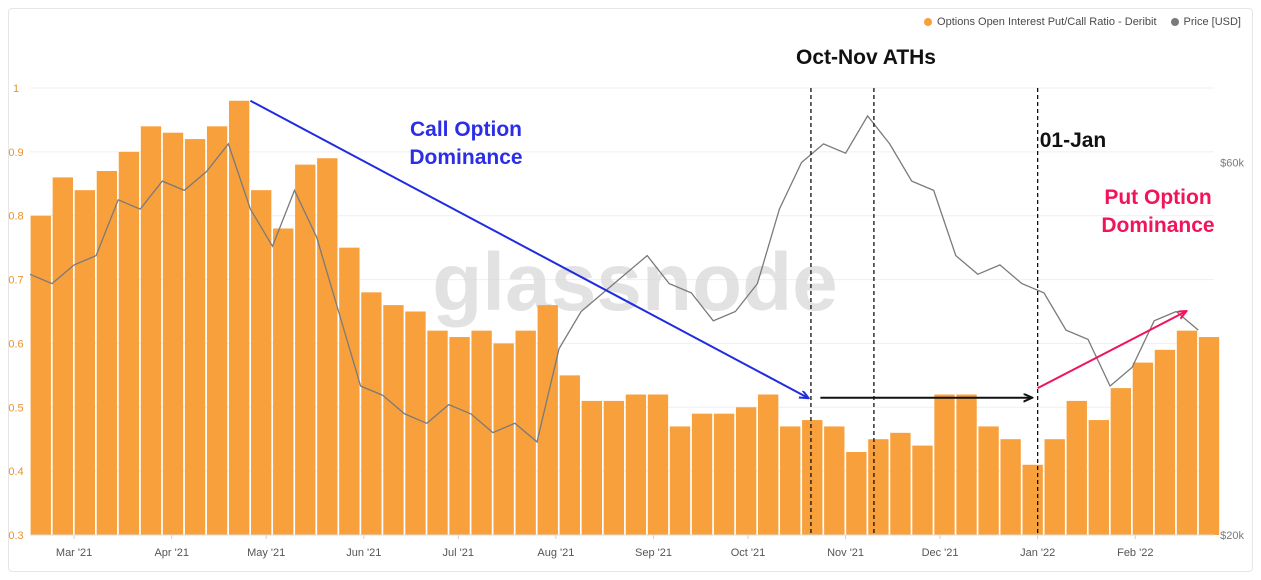  Describe the element at coordinates (1174, 22) in the screenshot. I see `legend-swatch-price` at that location.